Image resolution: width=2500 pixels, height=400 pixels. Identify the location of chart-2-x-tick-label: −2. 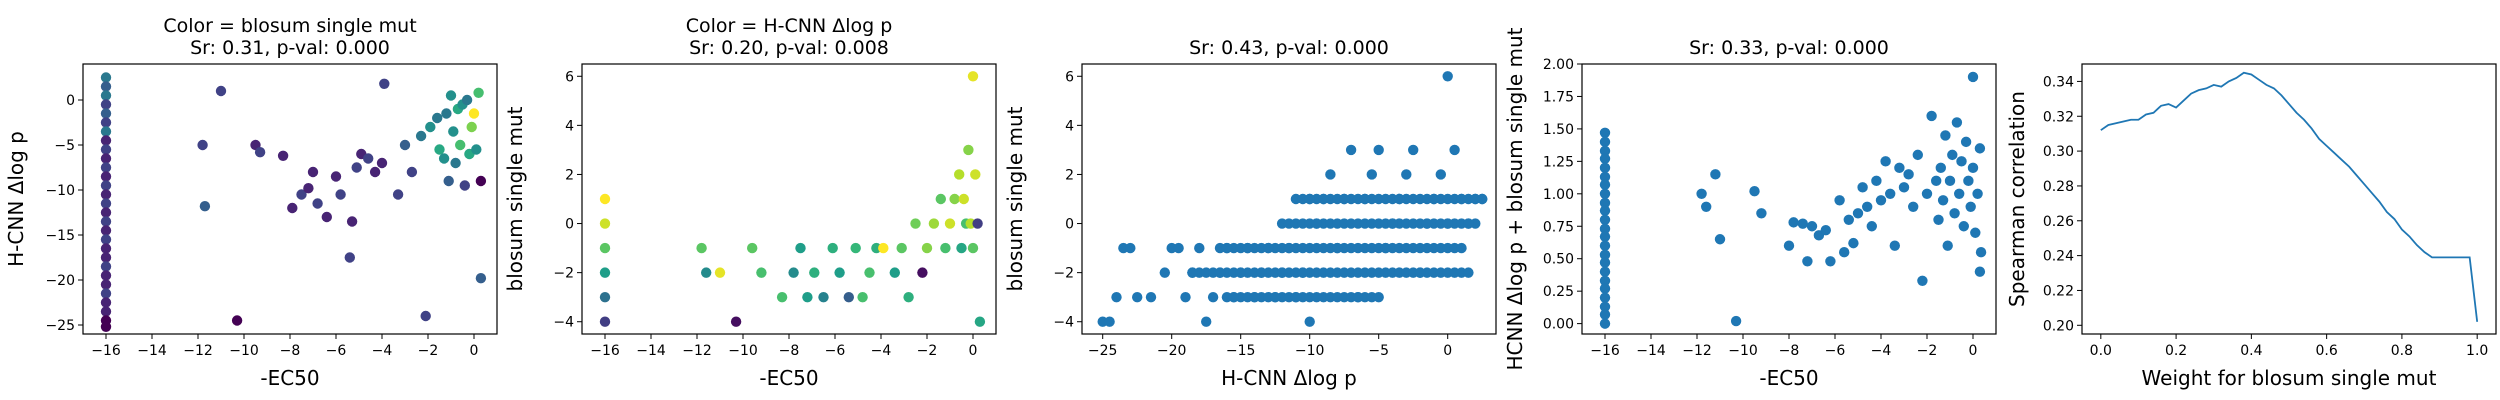
(927, 351).